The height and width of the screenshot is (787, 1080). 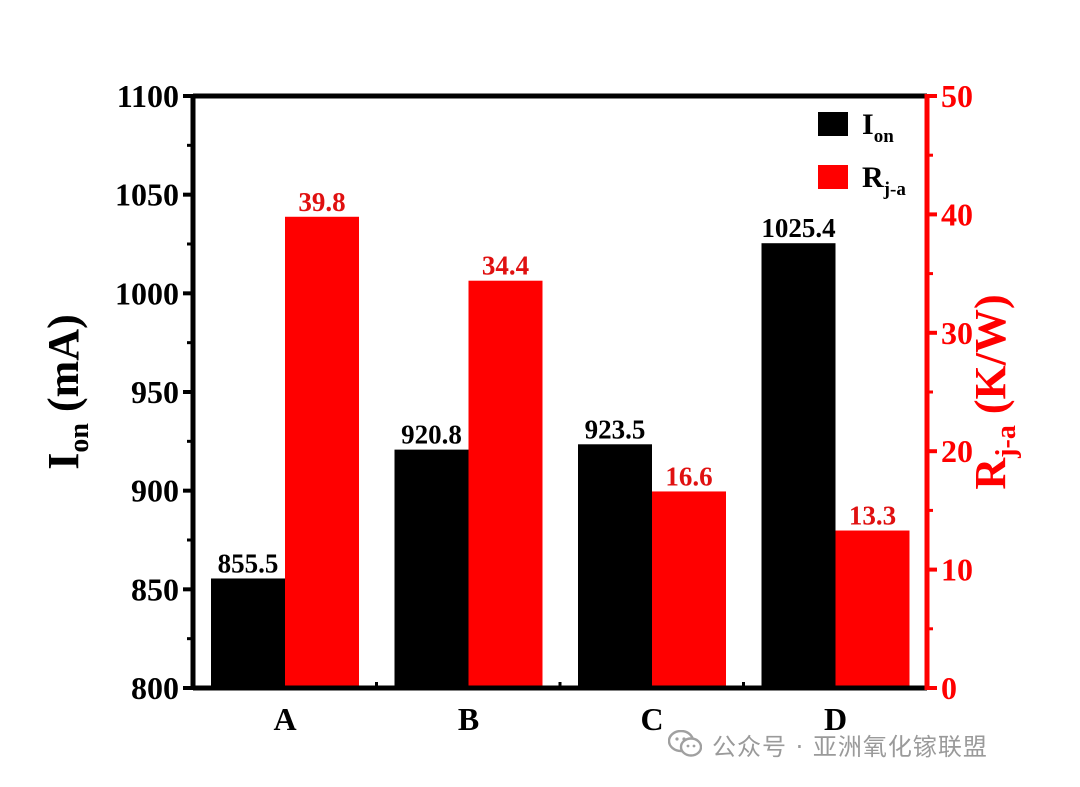 I want to click on legend-swatch-ion, so click(x=833, y=124).